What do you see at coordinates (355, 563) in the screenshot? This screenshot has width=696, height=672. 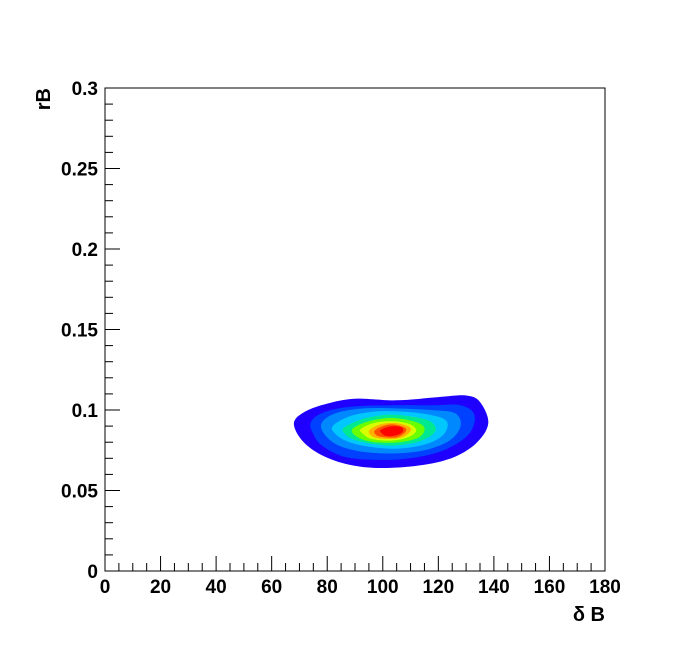 I see `x-axis-ticks` at bounding box center [355, 563].